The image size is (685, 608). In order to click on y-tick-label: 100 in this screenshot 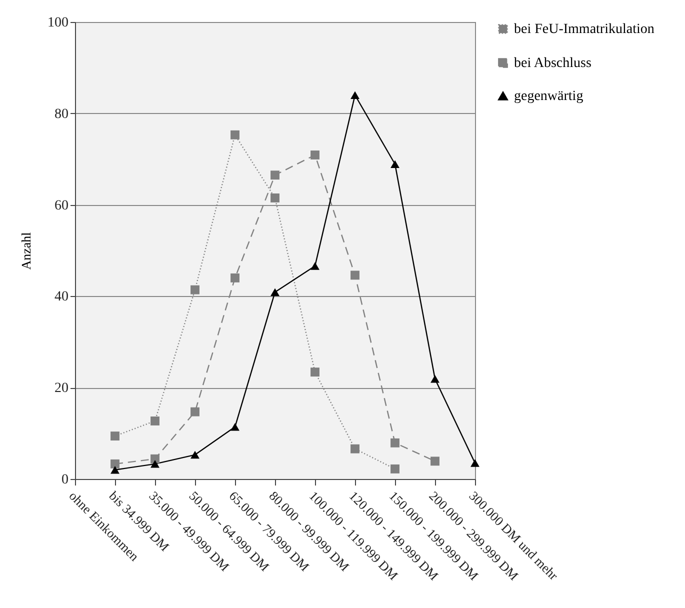, I will do `click(58, 23)`.